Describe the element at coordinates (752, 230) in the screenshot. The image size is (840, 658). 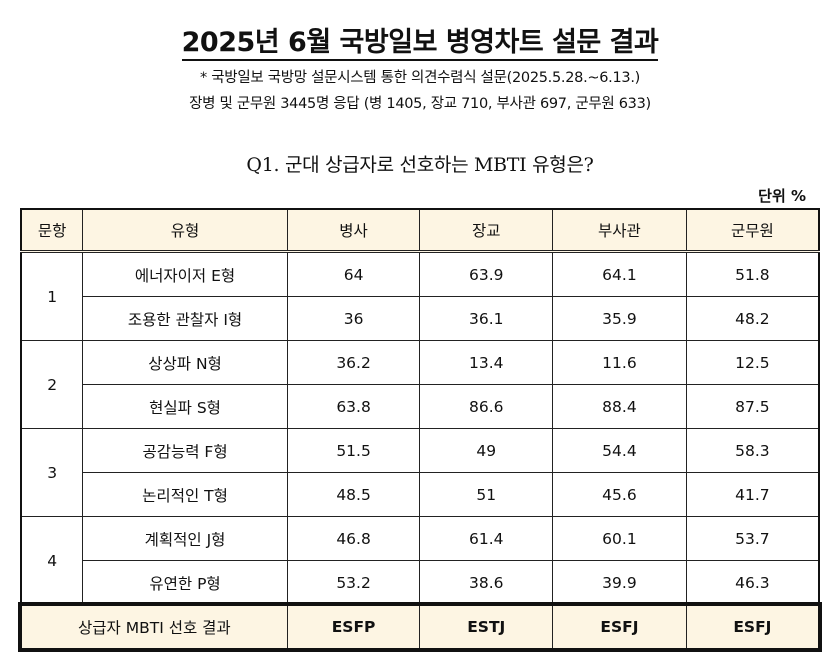
I see `column-header: 군무원` at that location.